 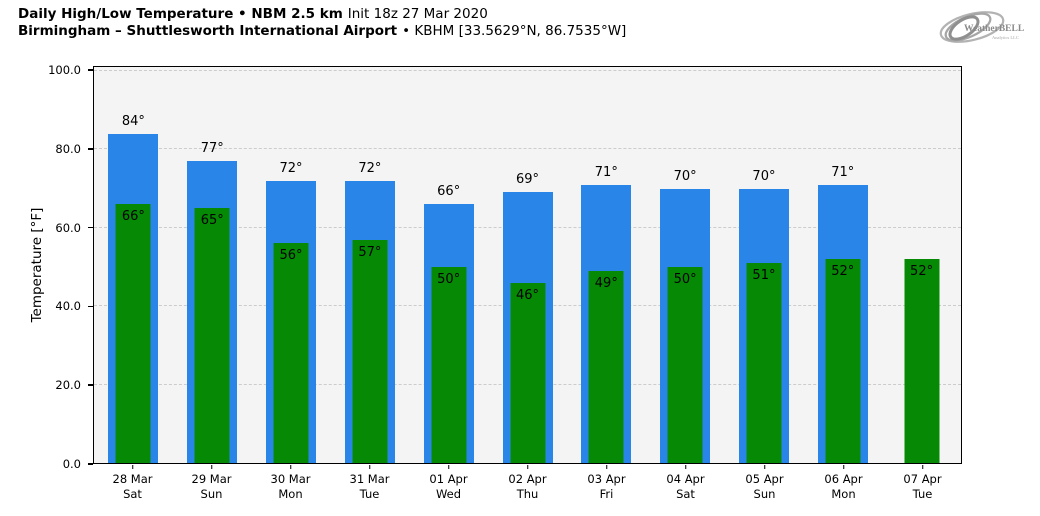 What do you see at coordinates (71, 464) in the screenshot?
I see `y-tick-label: 0.0` at bounding box center [71, 464].